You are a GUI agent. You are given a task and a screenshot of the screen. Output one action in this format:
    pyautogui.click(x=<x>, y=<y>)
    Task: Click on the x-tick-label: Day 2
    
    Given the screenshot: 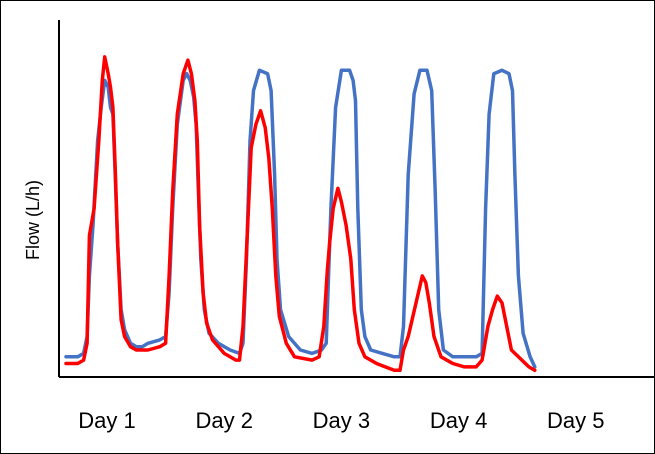 What is the action you would take?
    pyautogui.click(x=223, y=420)
    